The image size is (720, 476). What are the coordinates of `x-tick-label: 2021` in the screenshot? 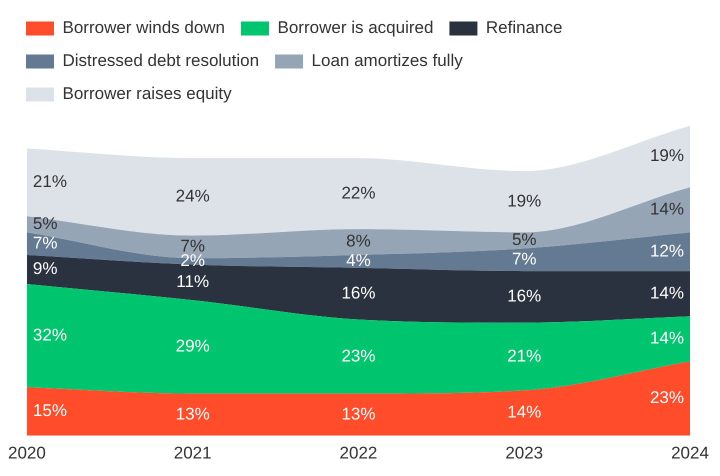 It's located at (193, 452).